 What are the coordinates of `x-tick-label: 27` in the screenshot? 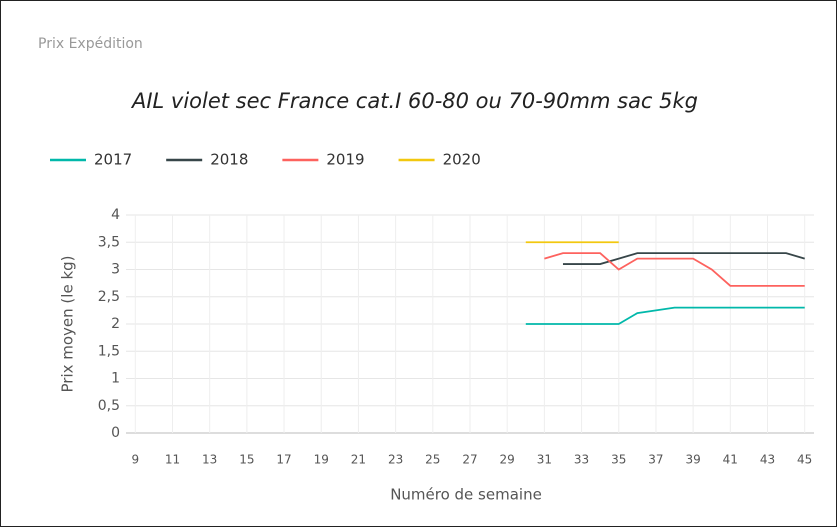 It's located at (469, 460).